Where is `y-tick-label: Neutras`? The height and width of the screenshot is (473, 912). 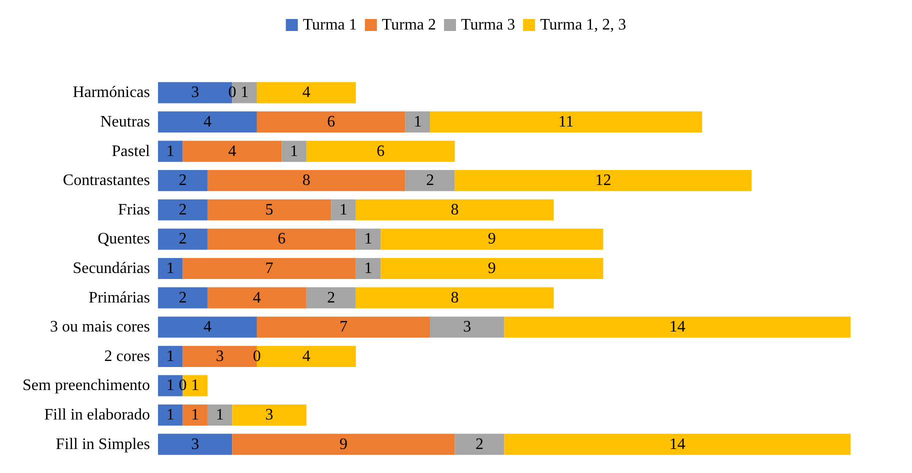 y-tick-label: Neutras is located at coordinates (125, 121).